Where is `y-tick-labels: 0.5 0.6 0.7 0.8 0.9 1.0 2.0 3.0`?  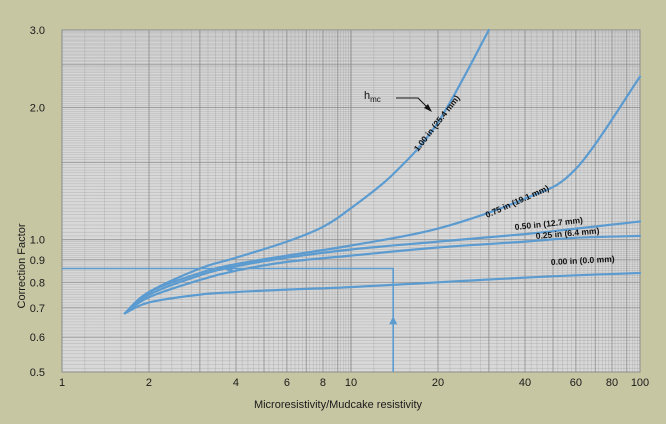 y-tick-labels: 0.5 0.6 0.7 0.8 0.9 1.0 2.0 3.0 is located at coordinates (37, 202).